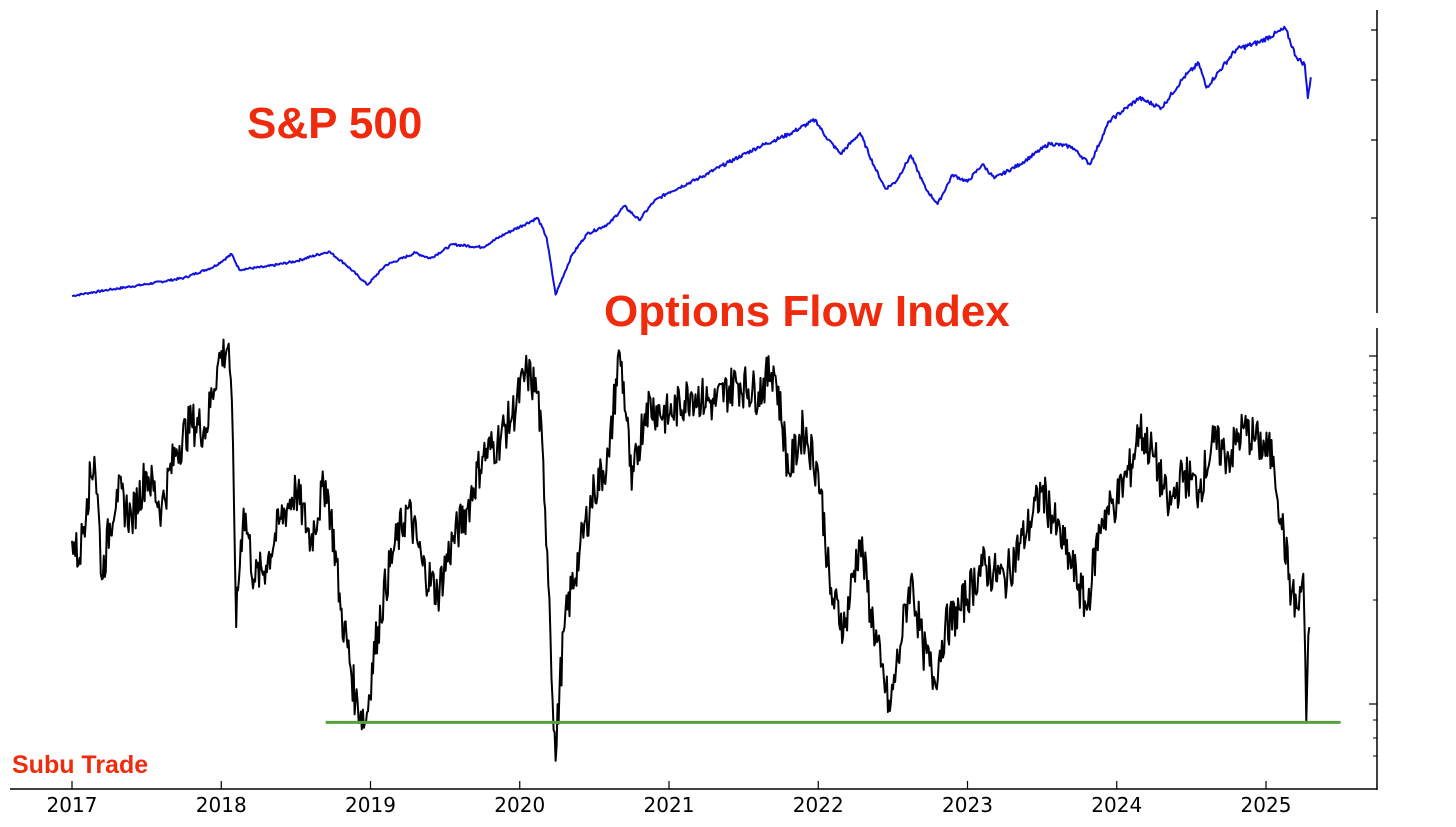 The width and height of the screenshot is (1456, 827). Describe the element at coordinates (669, 805) in the screenshot. I see `x-tick-label: 2021` at that location.